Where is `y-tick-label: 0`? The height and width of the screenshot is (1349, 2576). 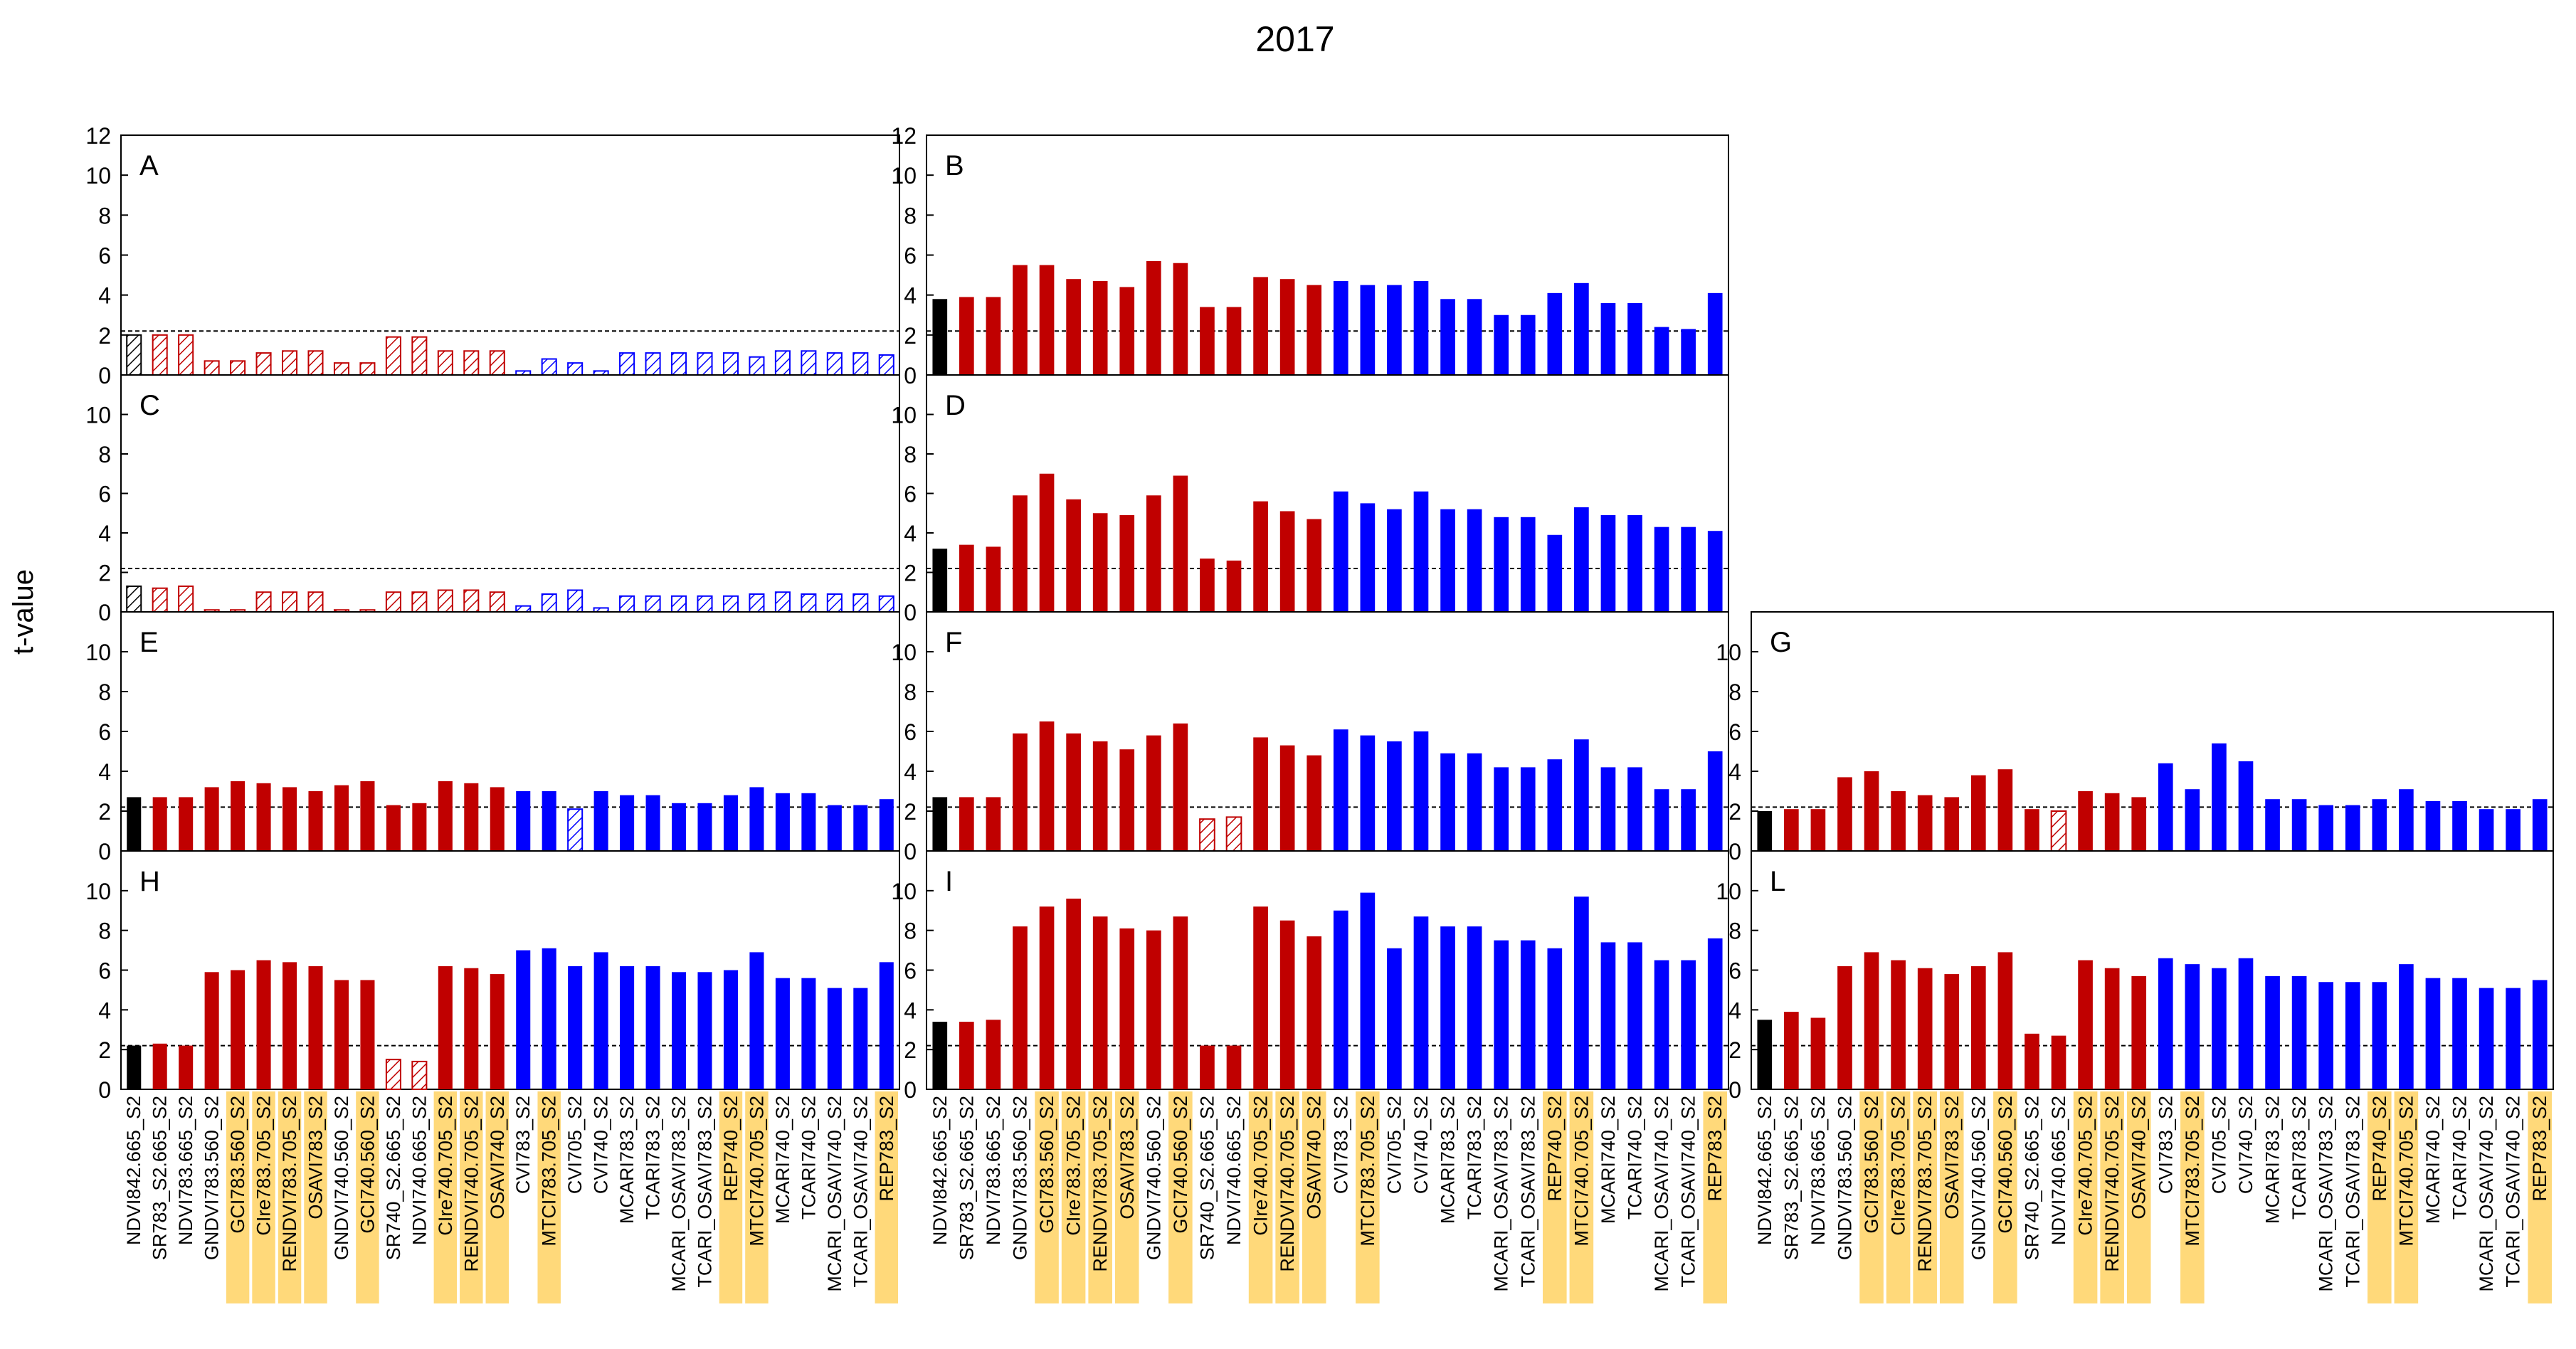
y-tick-label: 0 is located at coordinates (910, 1090).